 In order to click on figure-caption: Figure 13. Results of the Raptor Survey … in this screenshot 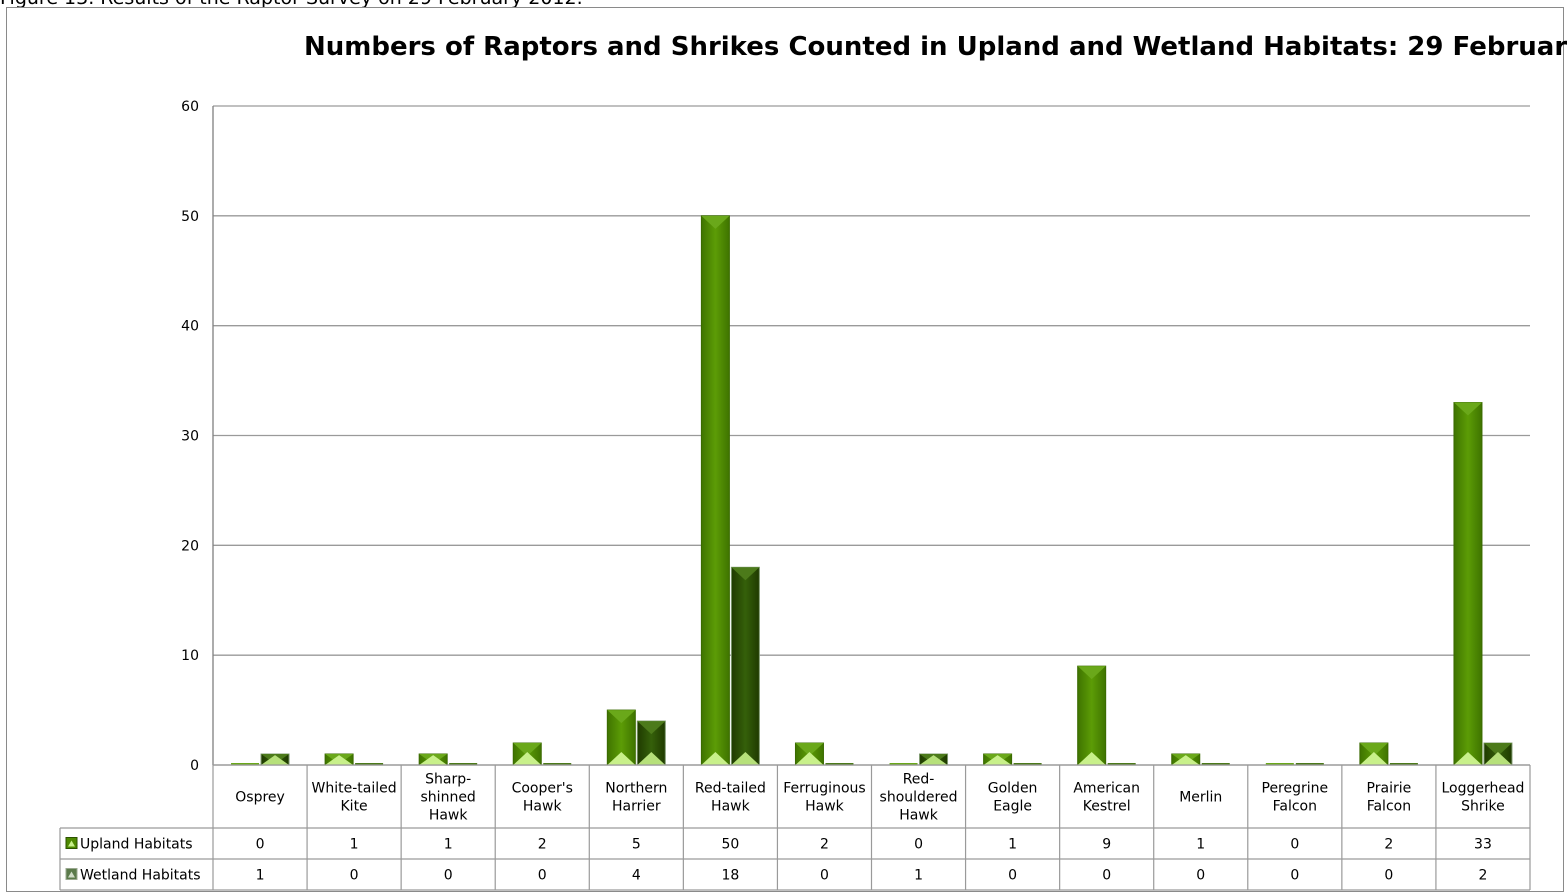, I will do `click(291, 4)`.